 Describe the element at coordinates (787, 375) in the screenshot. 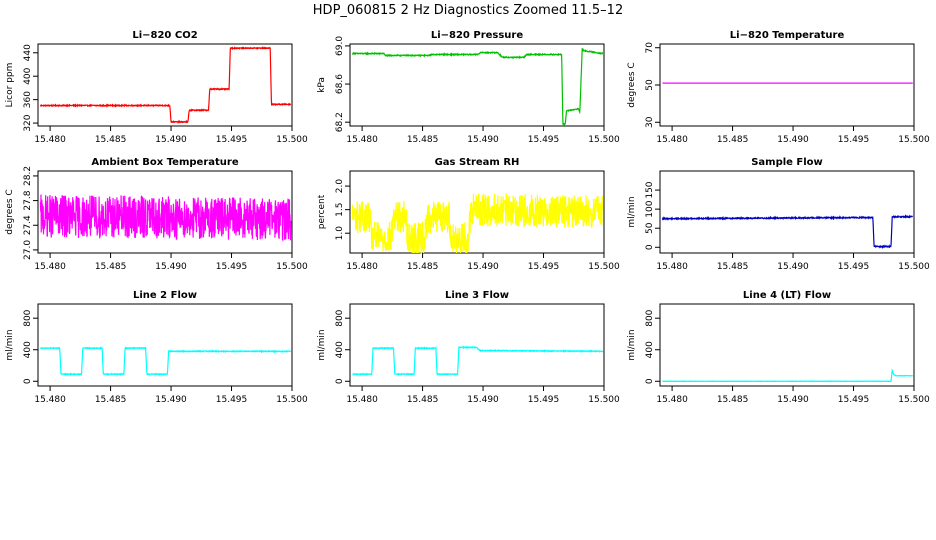

I see `series-line-line4` at that location.